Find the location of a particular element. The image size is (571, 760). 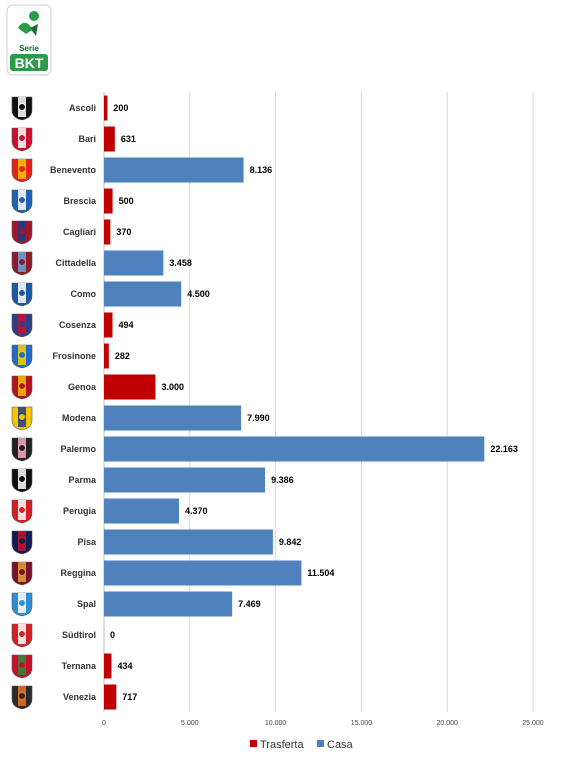

logo-serie-text: Serie is located at coordinates (29, 48).